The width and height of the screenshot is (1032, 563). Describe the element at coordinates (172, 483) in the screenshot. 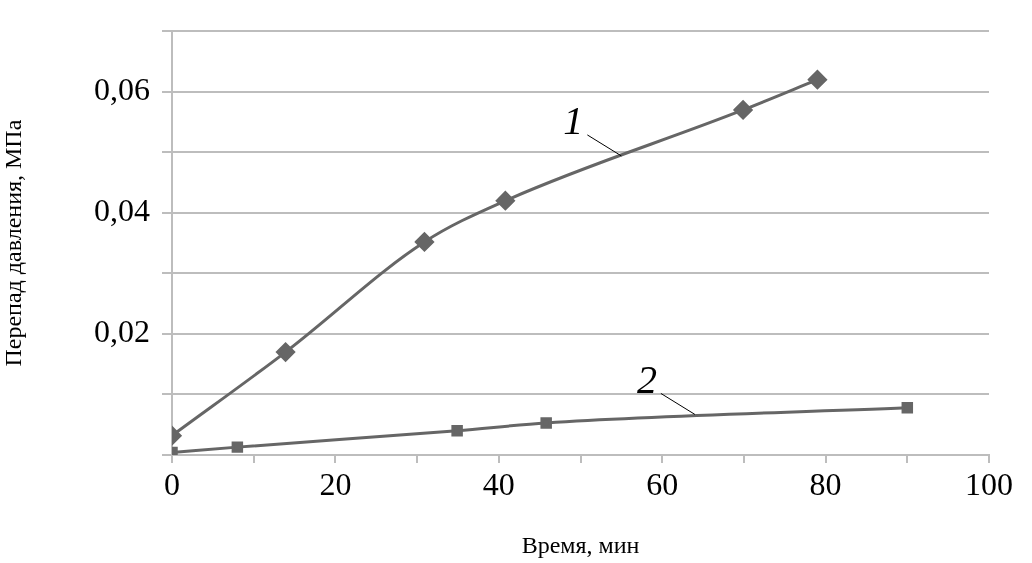

I see `x-tick-label: 0` at that location.